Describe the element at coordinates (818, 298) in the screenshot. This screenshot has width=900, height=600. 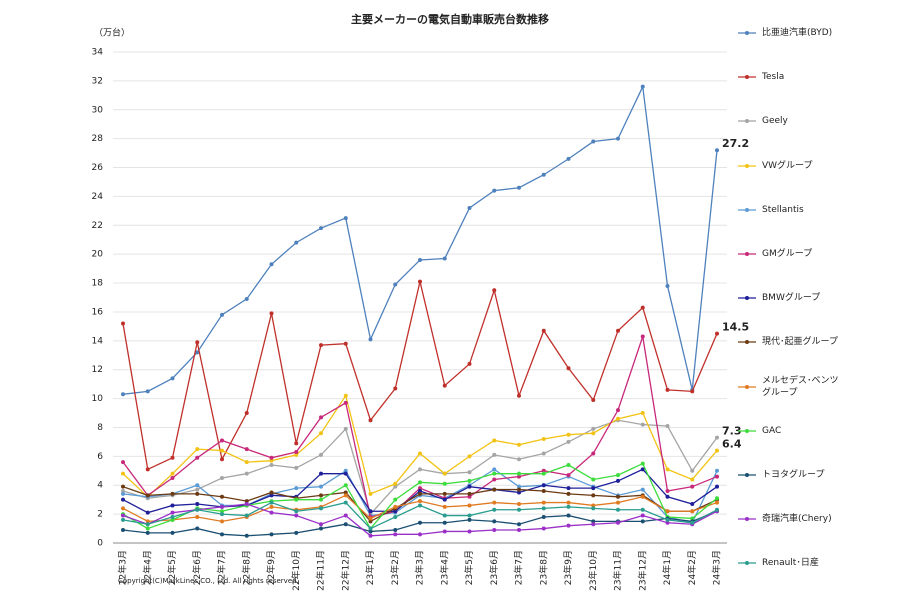
I see `legend-item: BMWグループ` at that location.